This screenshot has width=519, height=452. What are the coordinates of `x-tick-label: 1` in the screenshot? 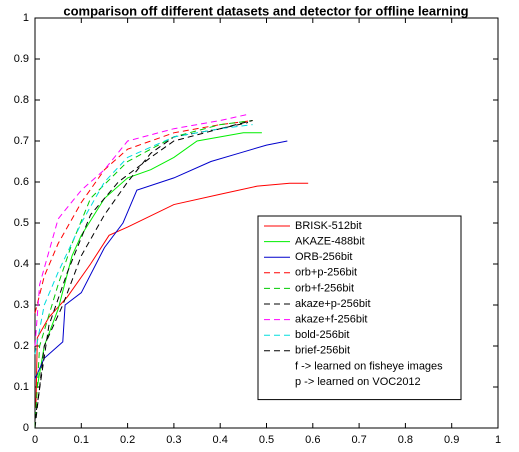 It's located at (498, 440).